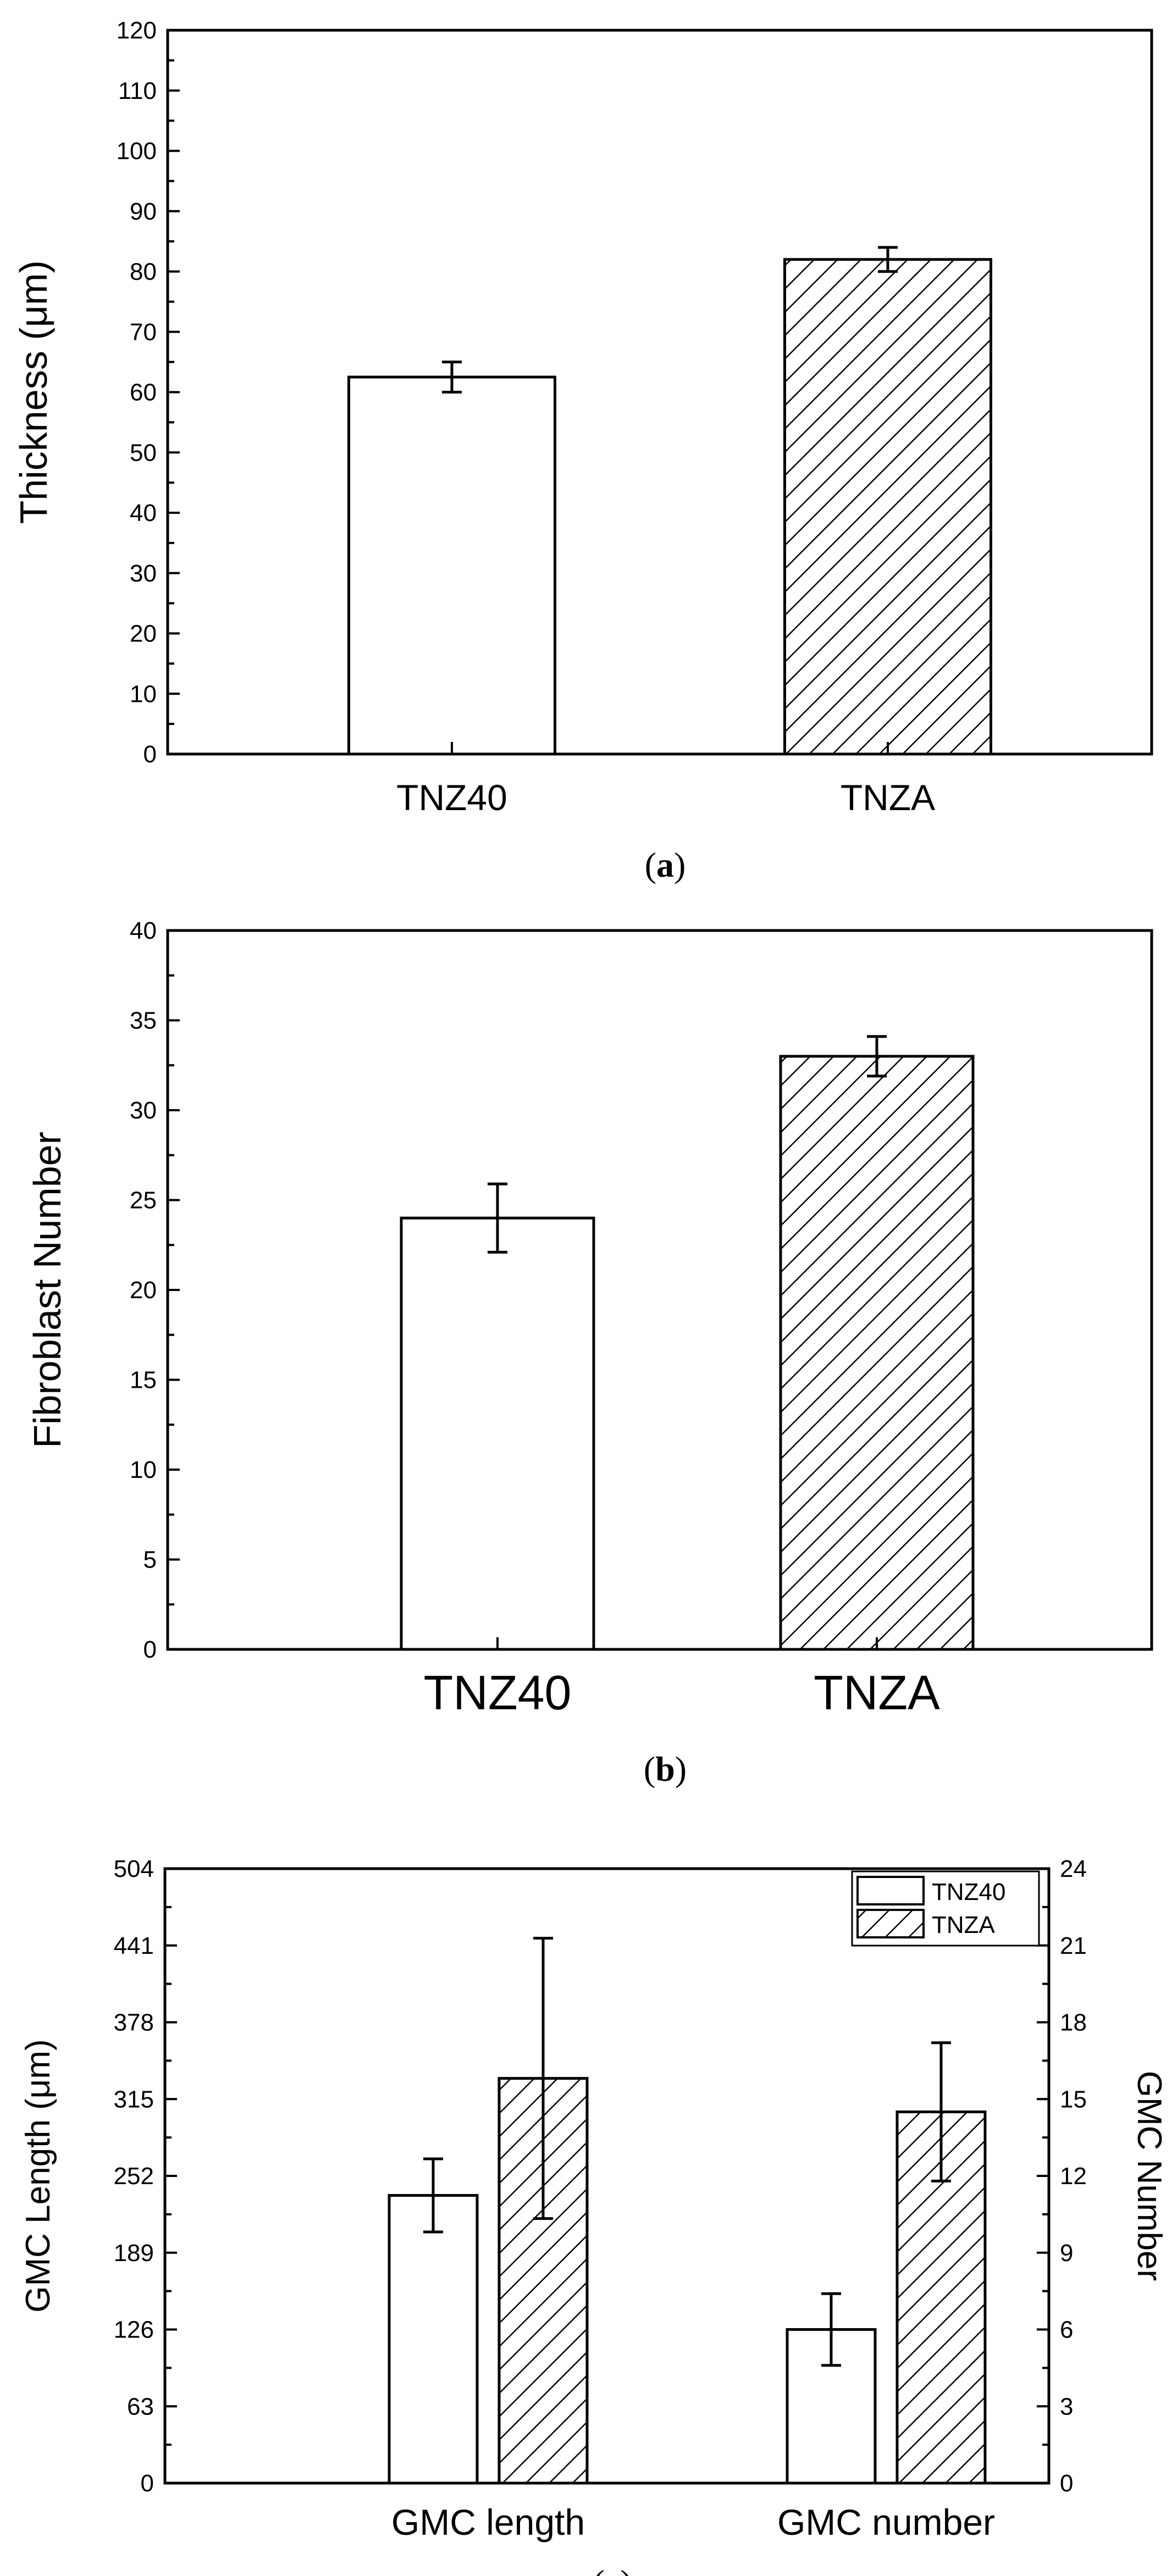 This screenshot has height=2576, width=1172. I want to click on y-tick-label: 252, so click(134, 2176).